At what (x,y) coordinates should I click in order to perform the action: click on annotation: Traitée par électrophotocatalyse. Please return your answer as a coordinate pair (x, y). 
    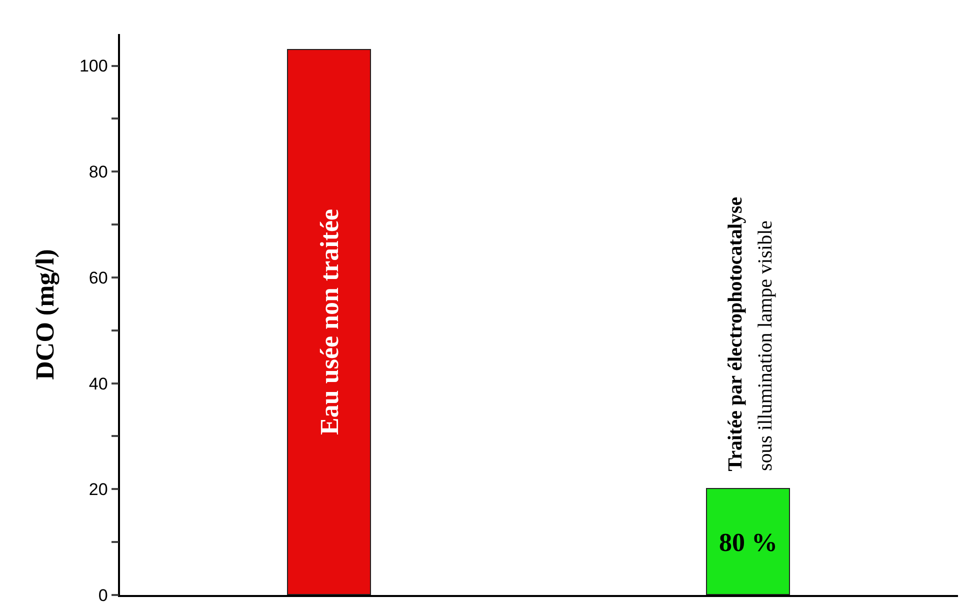
    Looking at the image, I should click on (735, 334).